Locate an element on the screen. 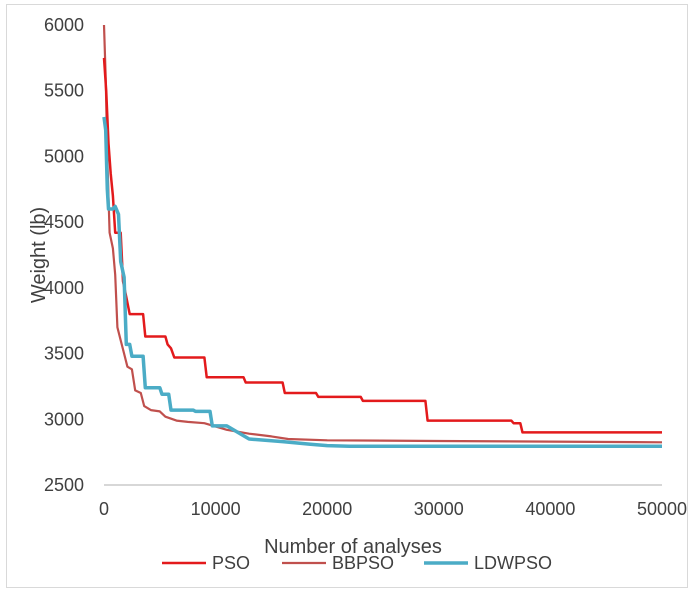  y-tick-label: 5000 is located at coordinates (64, 156).